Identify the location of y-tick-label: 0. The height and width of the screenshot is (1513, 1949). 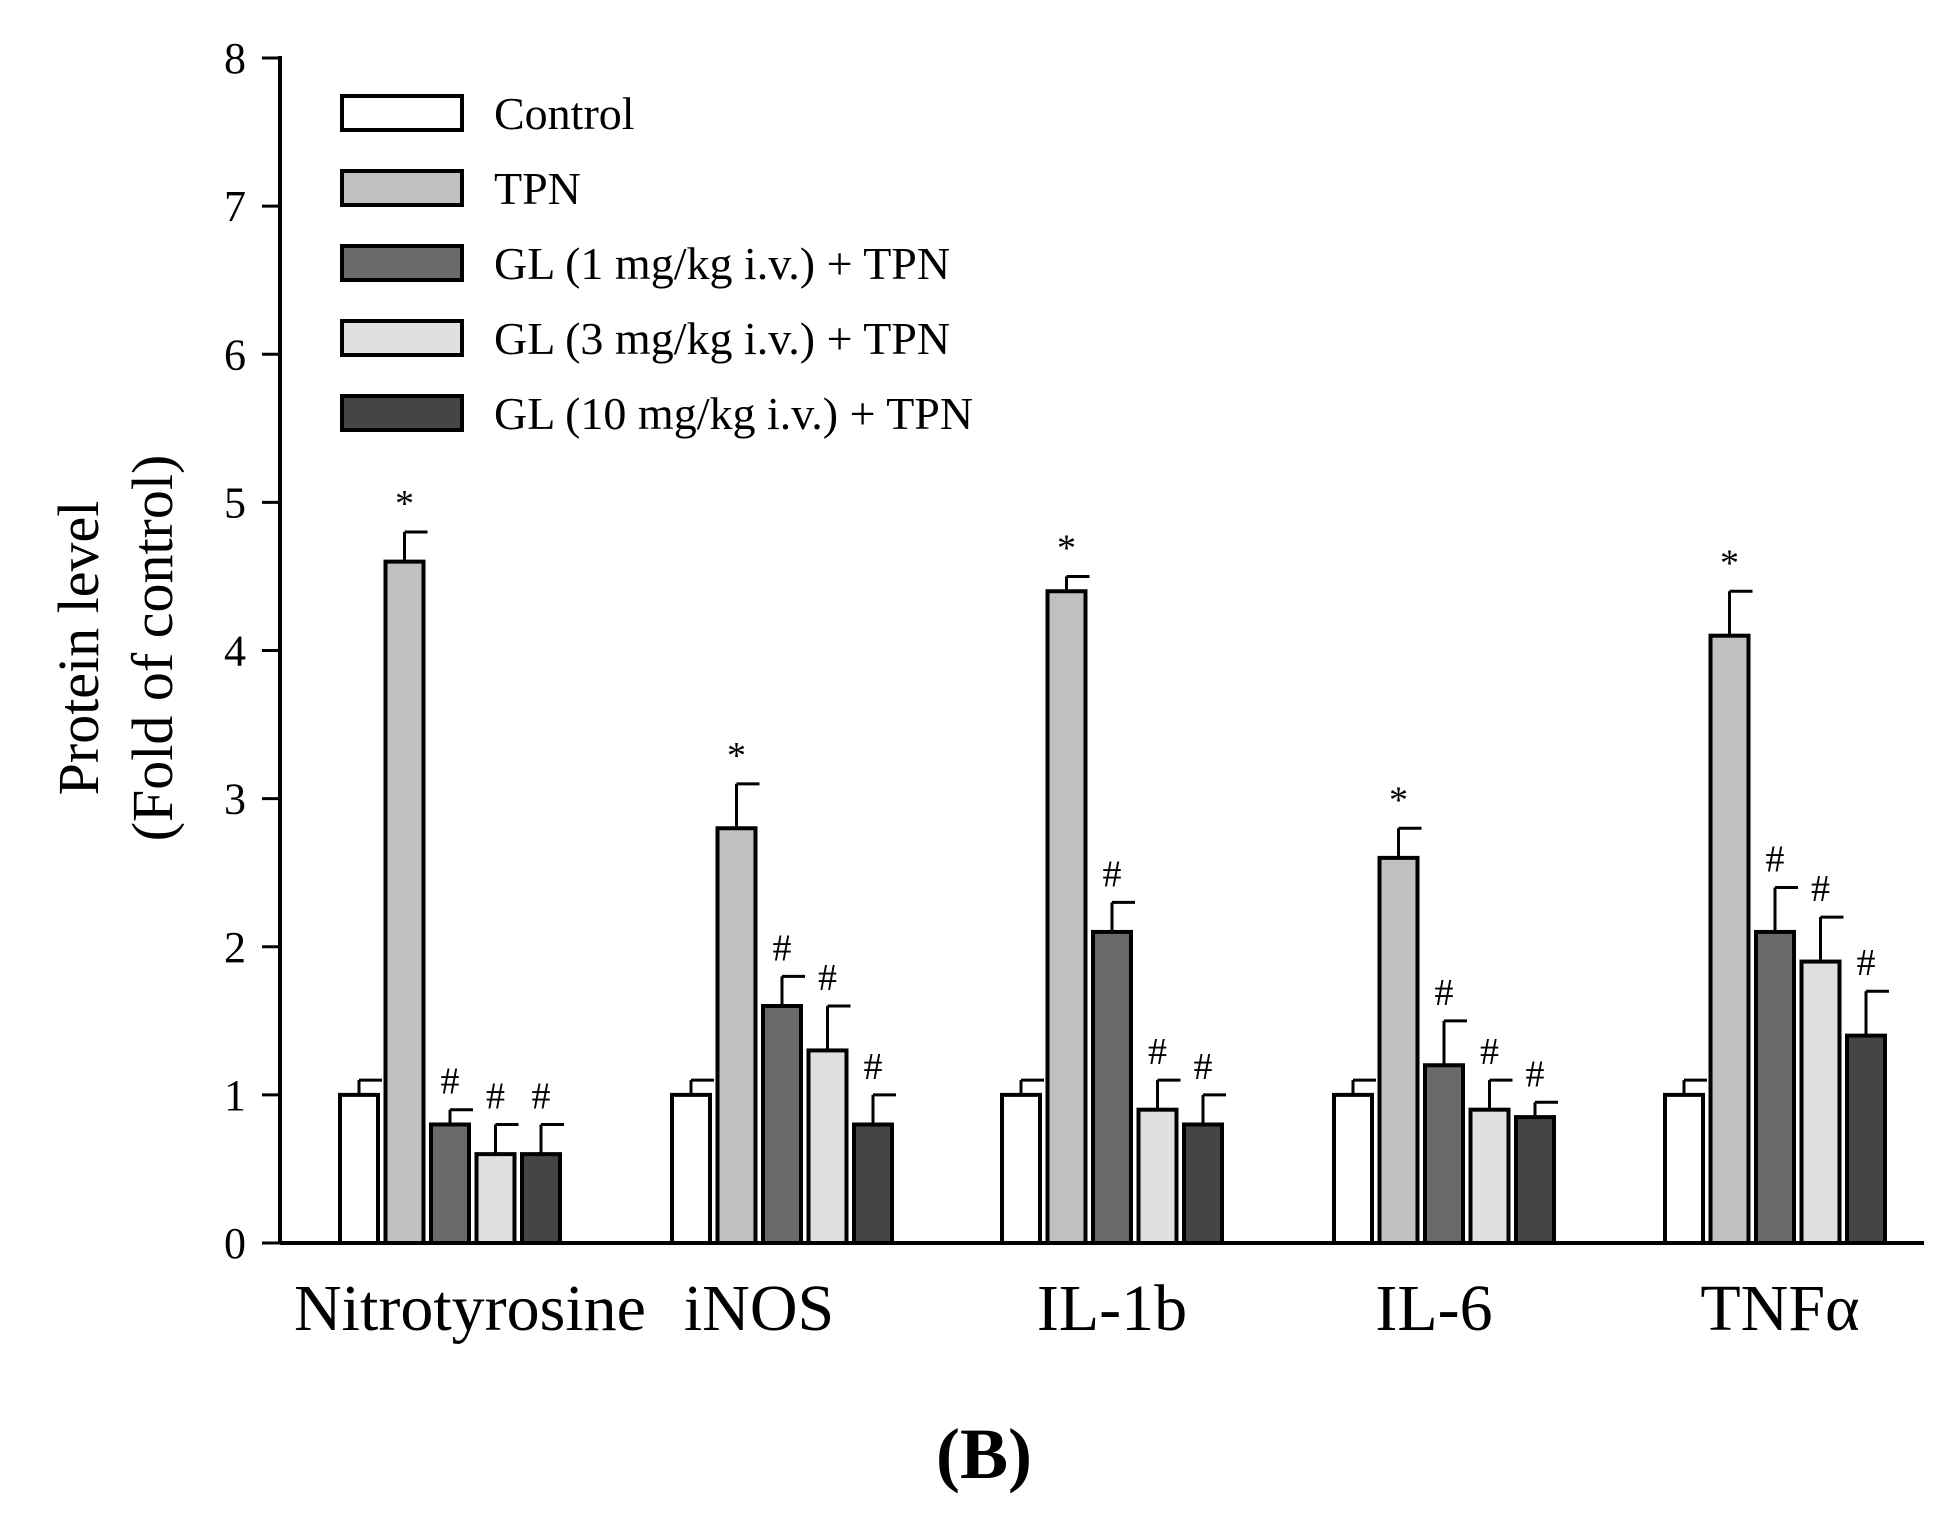
(235, 1243).